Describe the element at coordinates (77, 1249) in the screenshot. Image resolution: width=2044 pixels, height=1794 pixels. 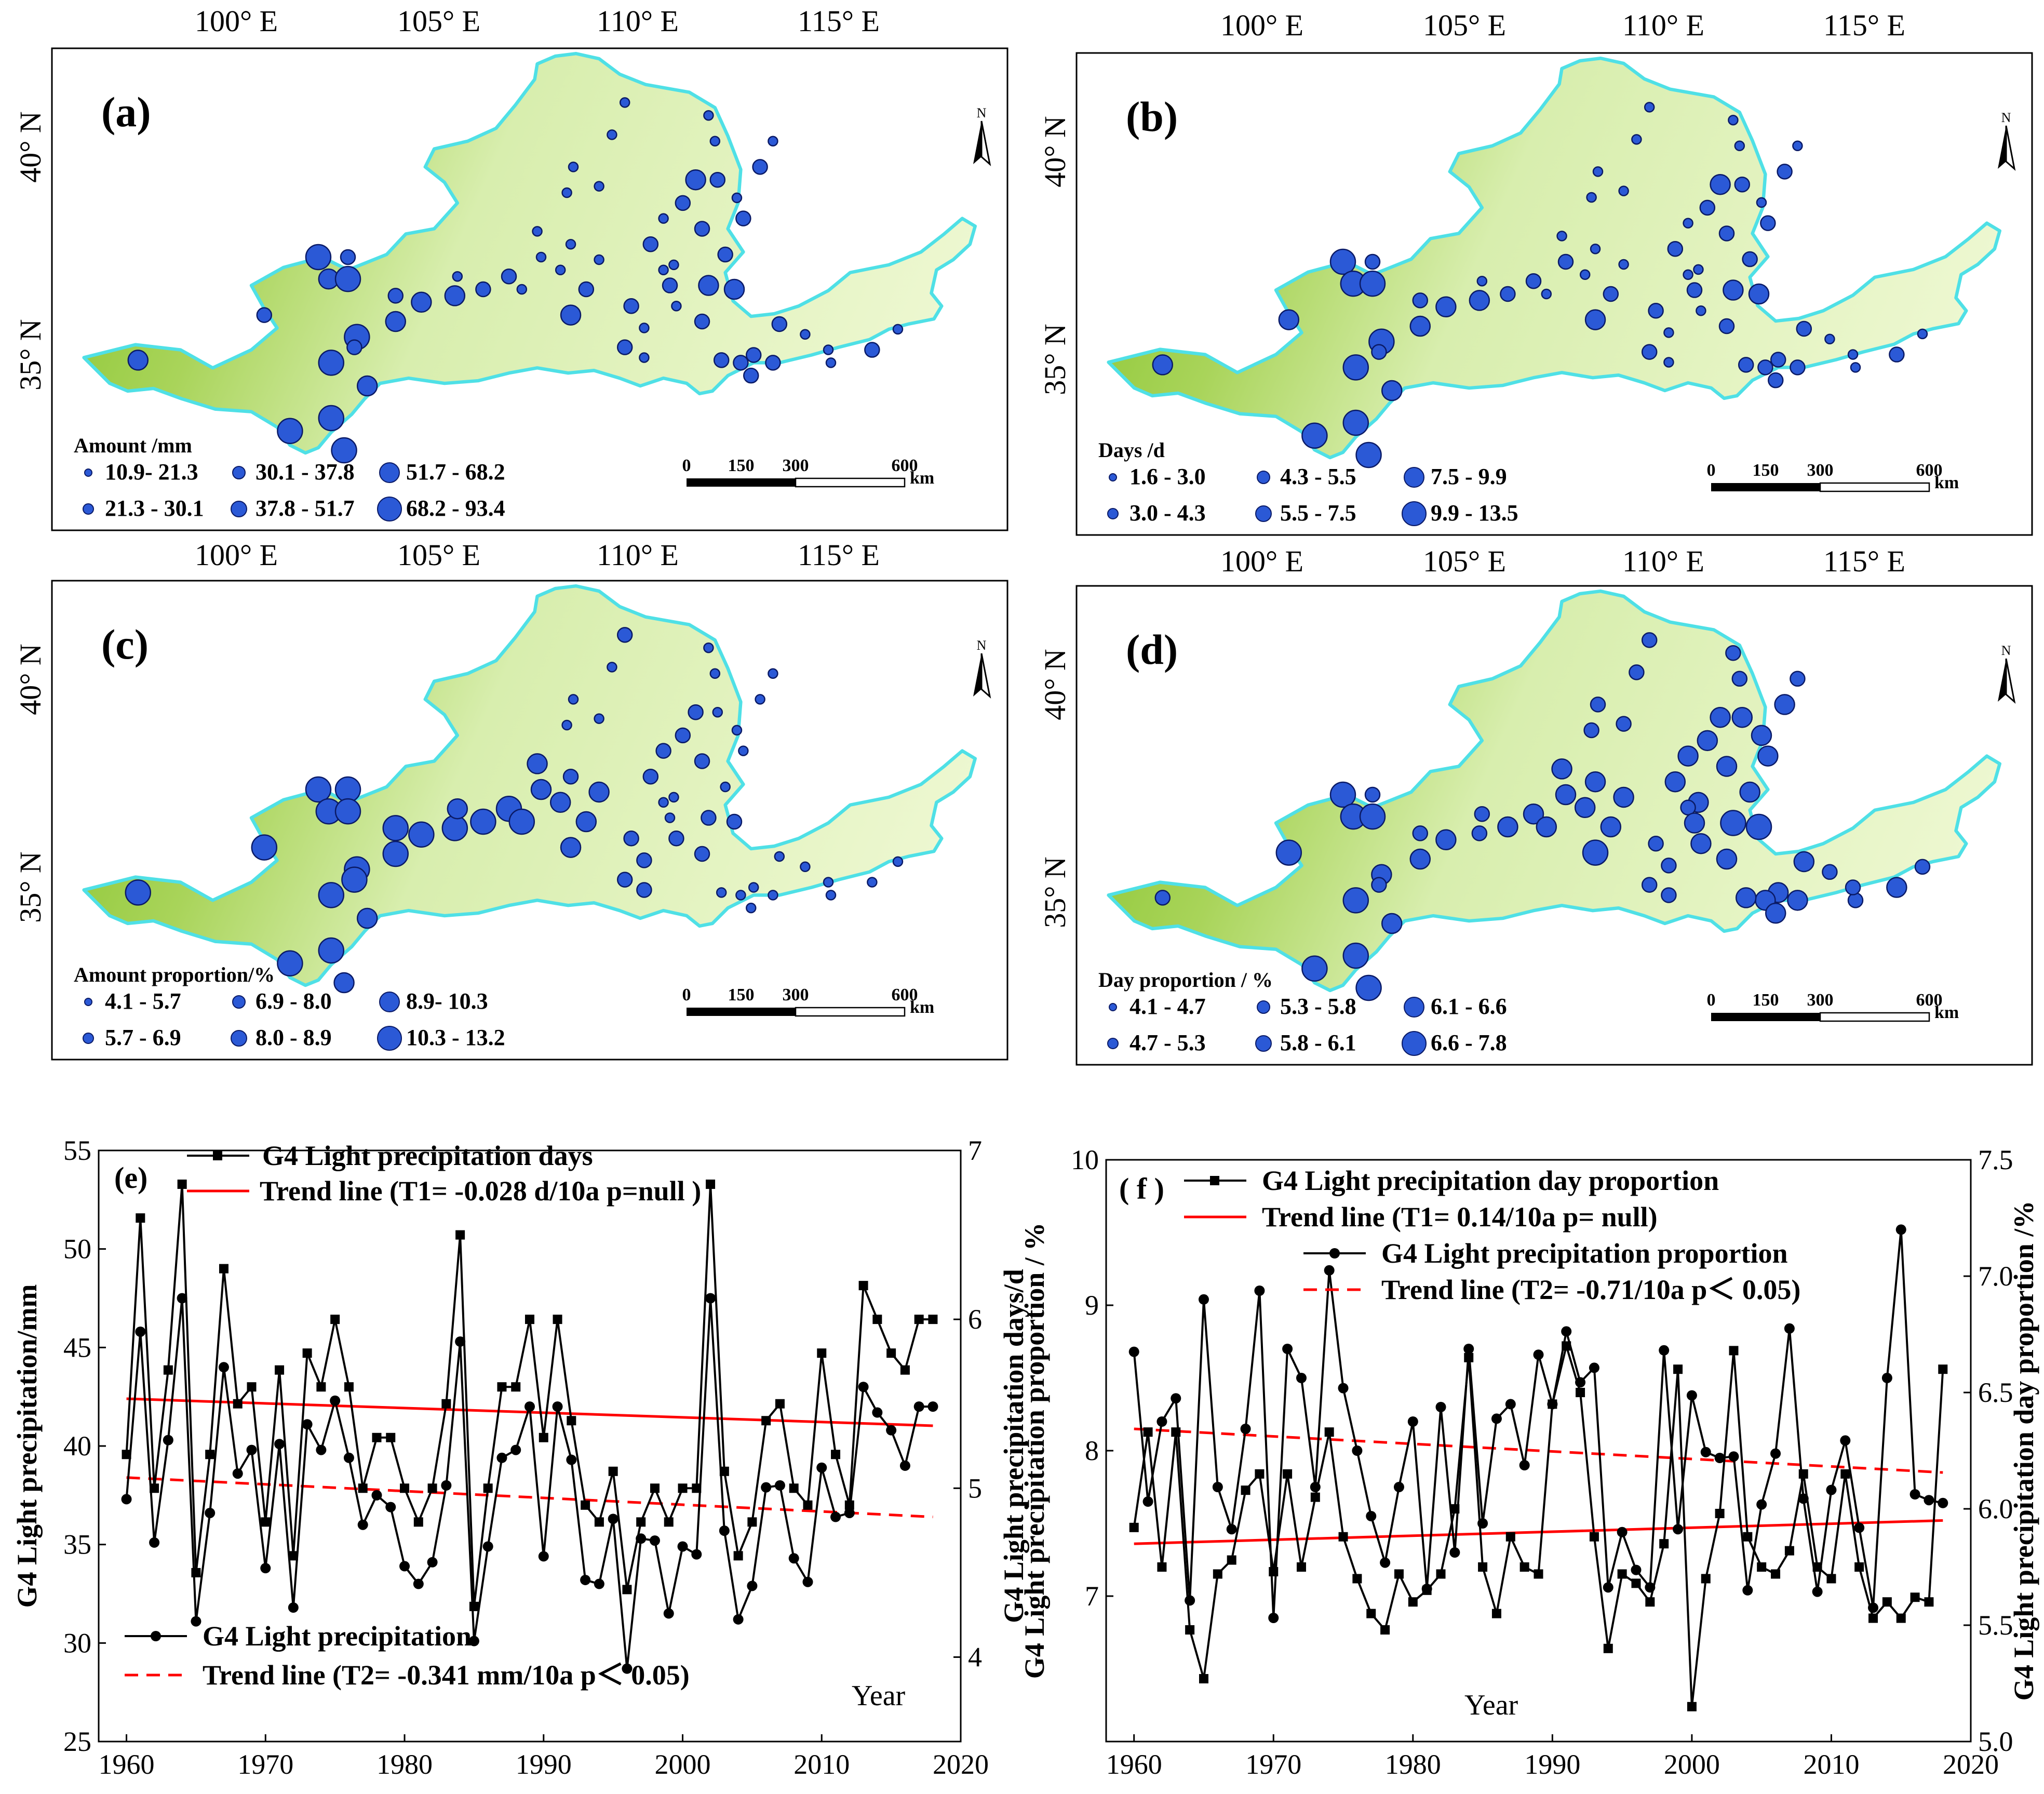
I see `y-tick-label-left: 50` at that location.